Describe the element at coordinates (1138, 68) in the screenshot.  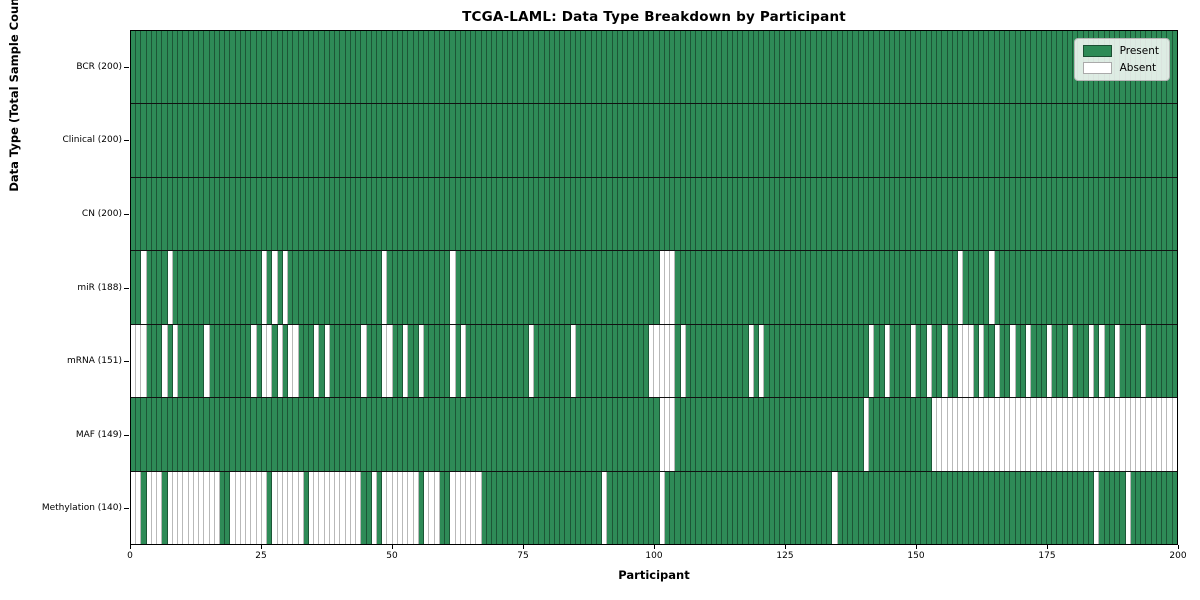
I see `legend-label: Absent` at that location.